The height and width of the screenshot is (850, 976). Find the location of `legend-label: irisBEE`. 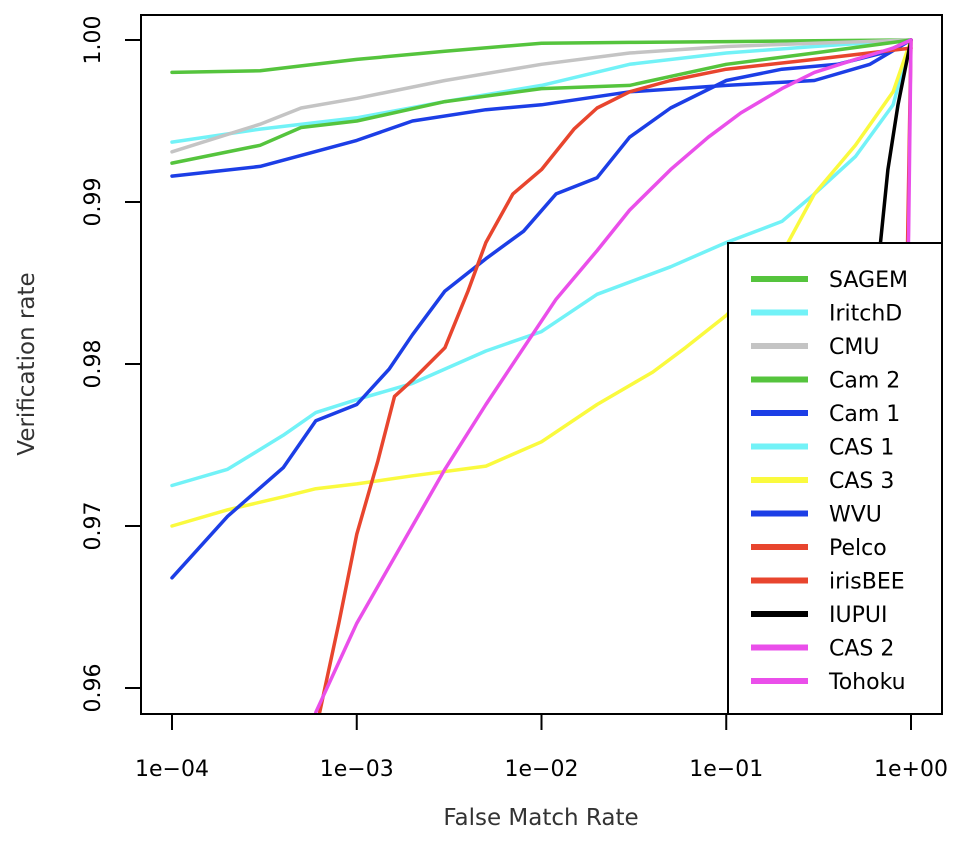

legend-label: irisBEE is located at coordinates (867, 582).